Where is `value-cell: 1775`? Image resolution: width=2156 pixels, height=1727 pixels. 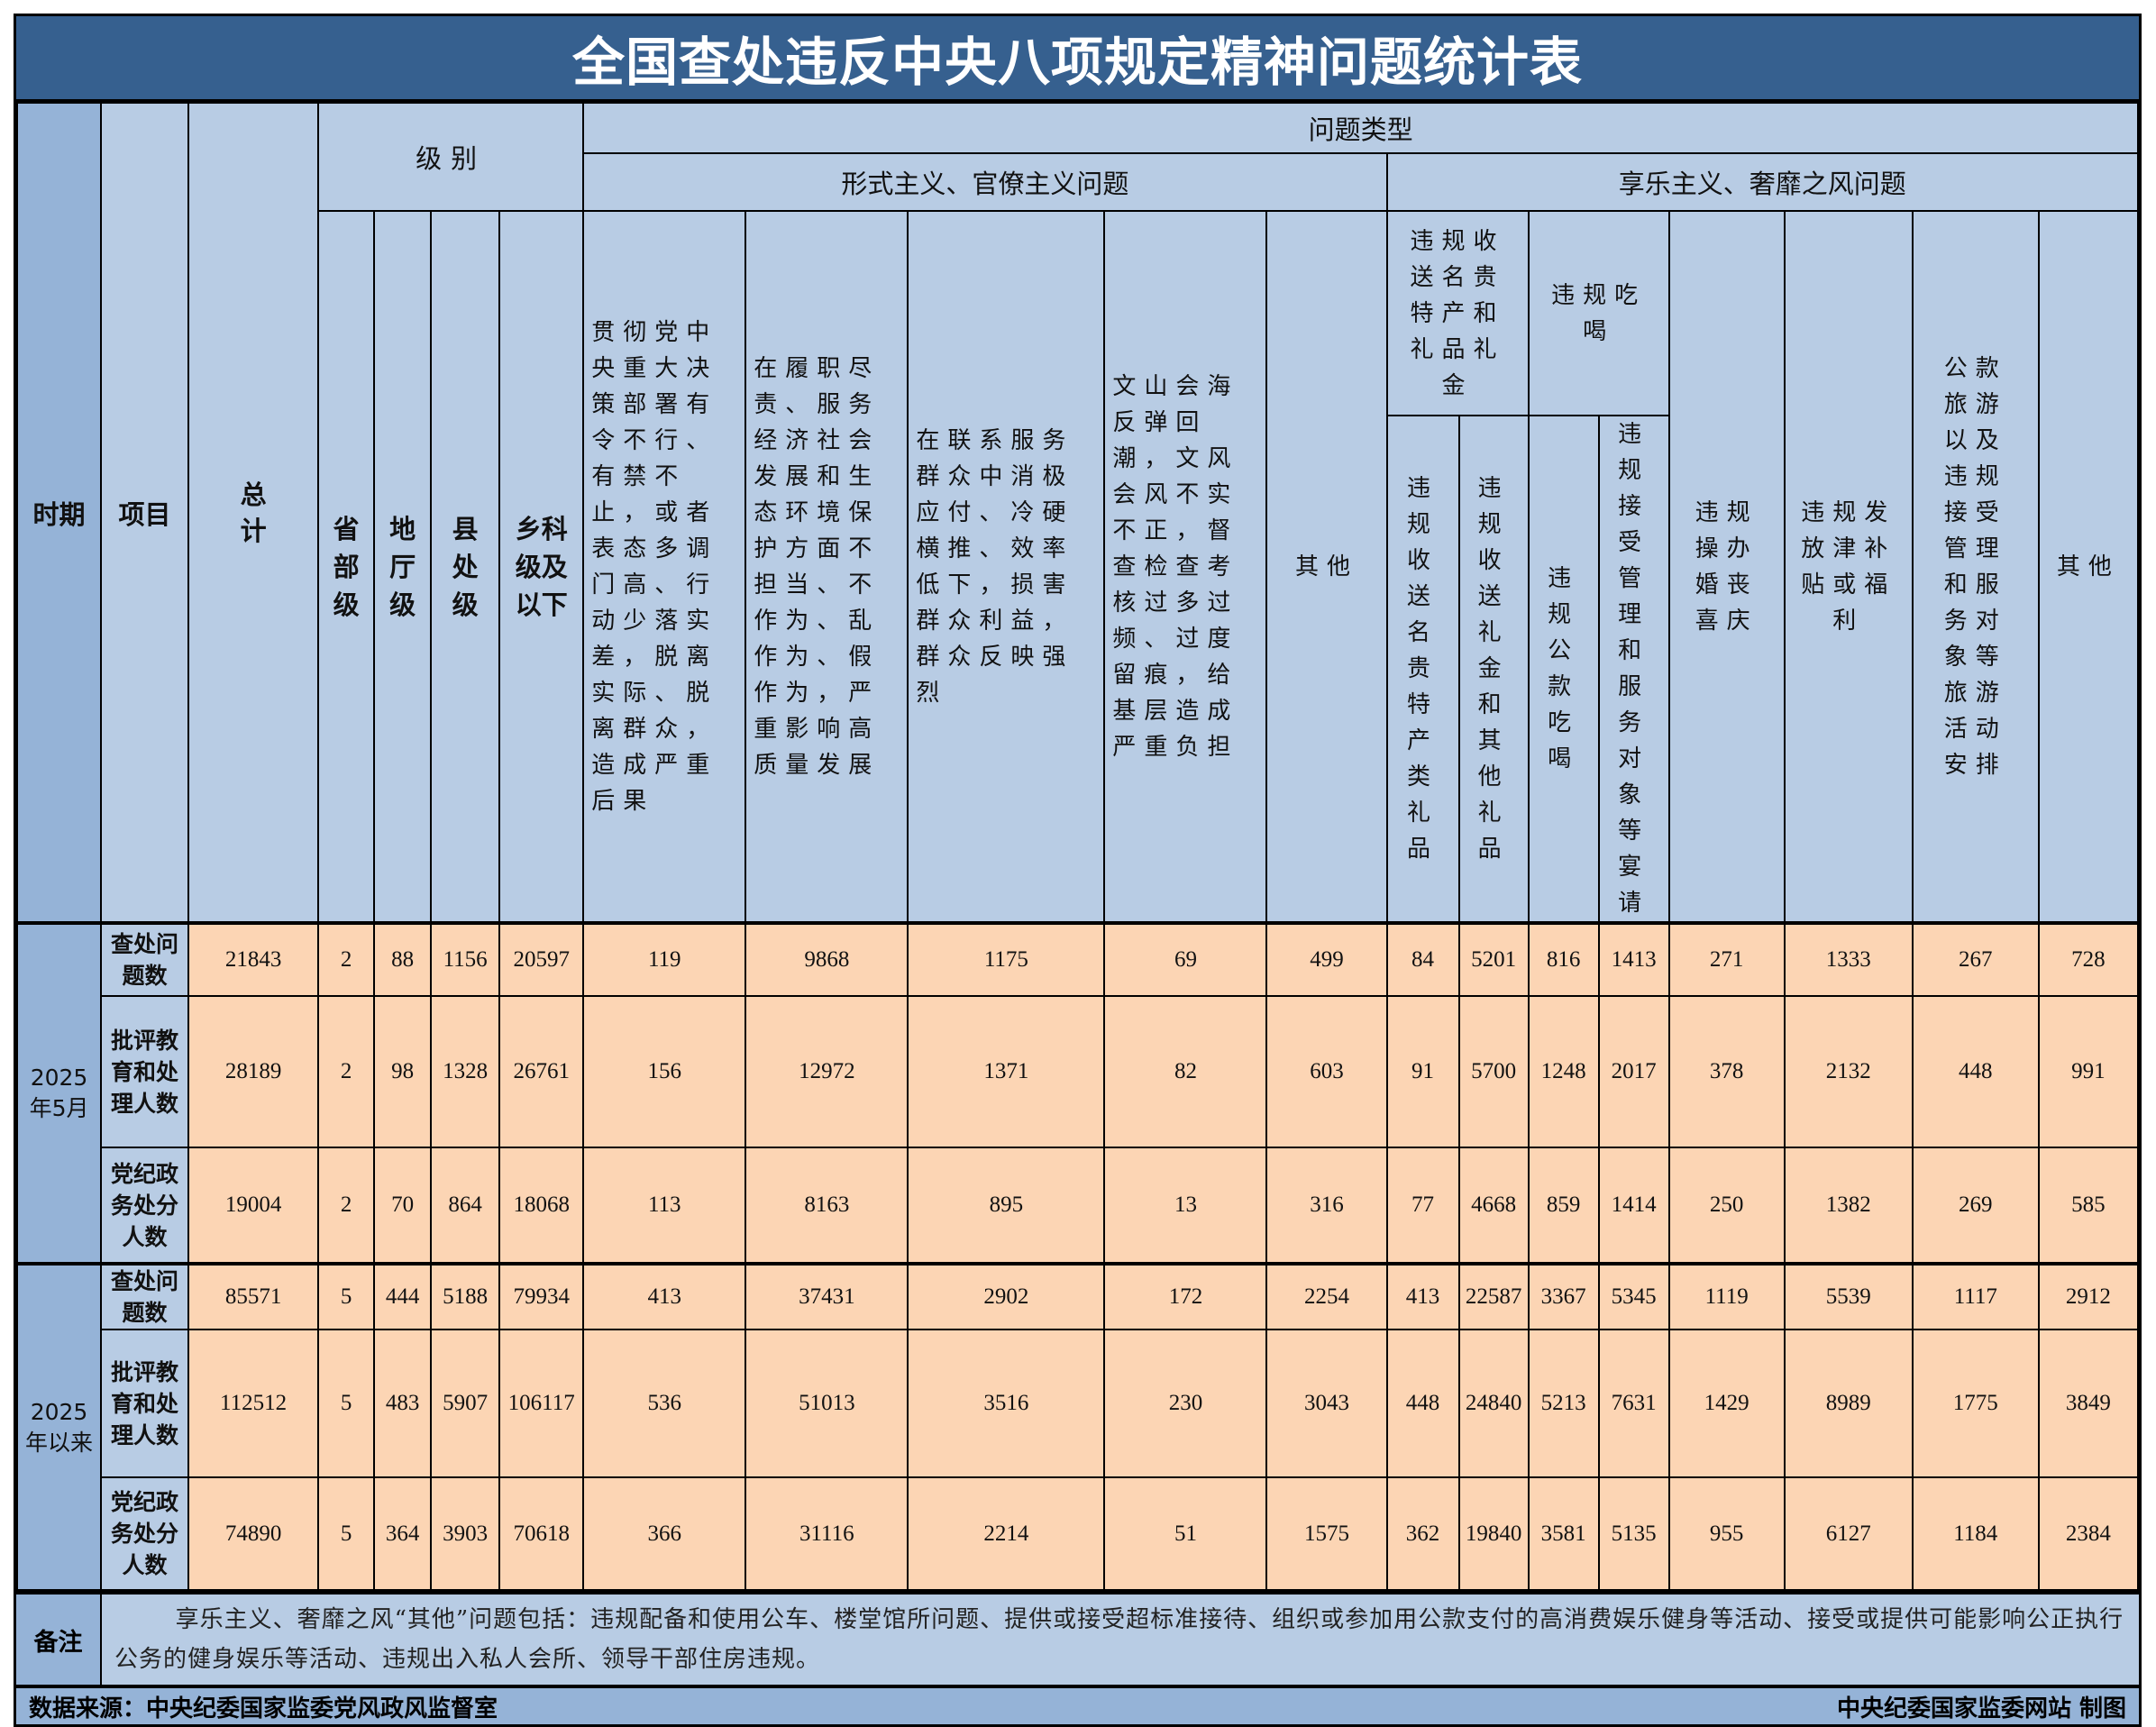
value-cell: 1775 is located at coordinates (1975, 1403).